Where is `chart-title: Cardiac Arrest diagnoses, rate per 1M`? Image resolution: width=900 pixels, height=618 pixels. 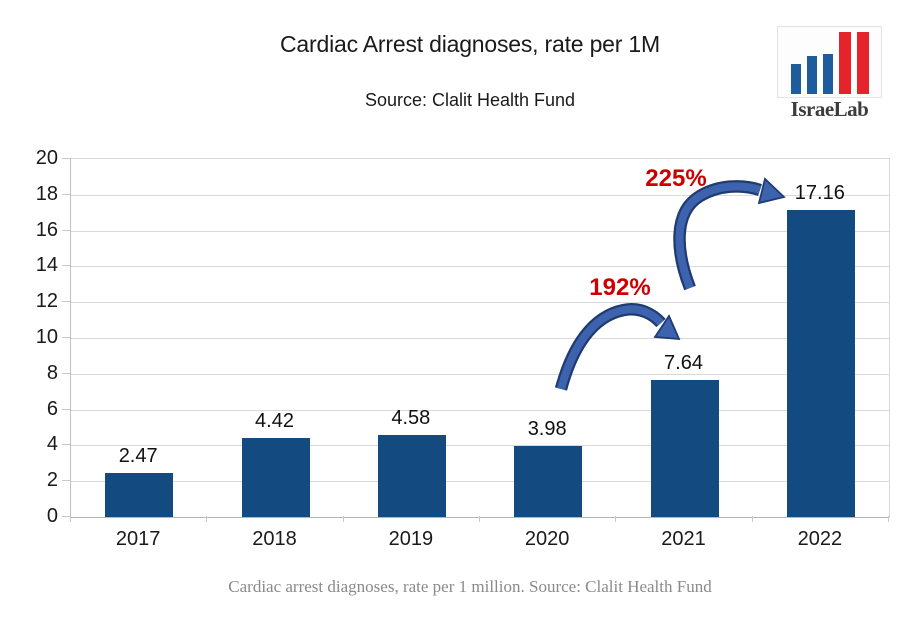 chart-title: Cardiac Arrest diagnoses, rate per 1M is located at coordinates (470, 44).